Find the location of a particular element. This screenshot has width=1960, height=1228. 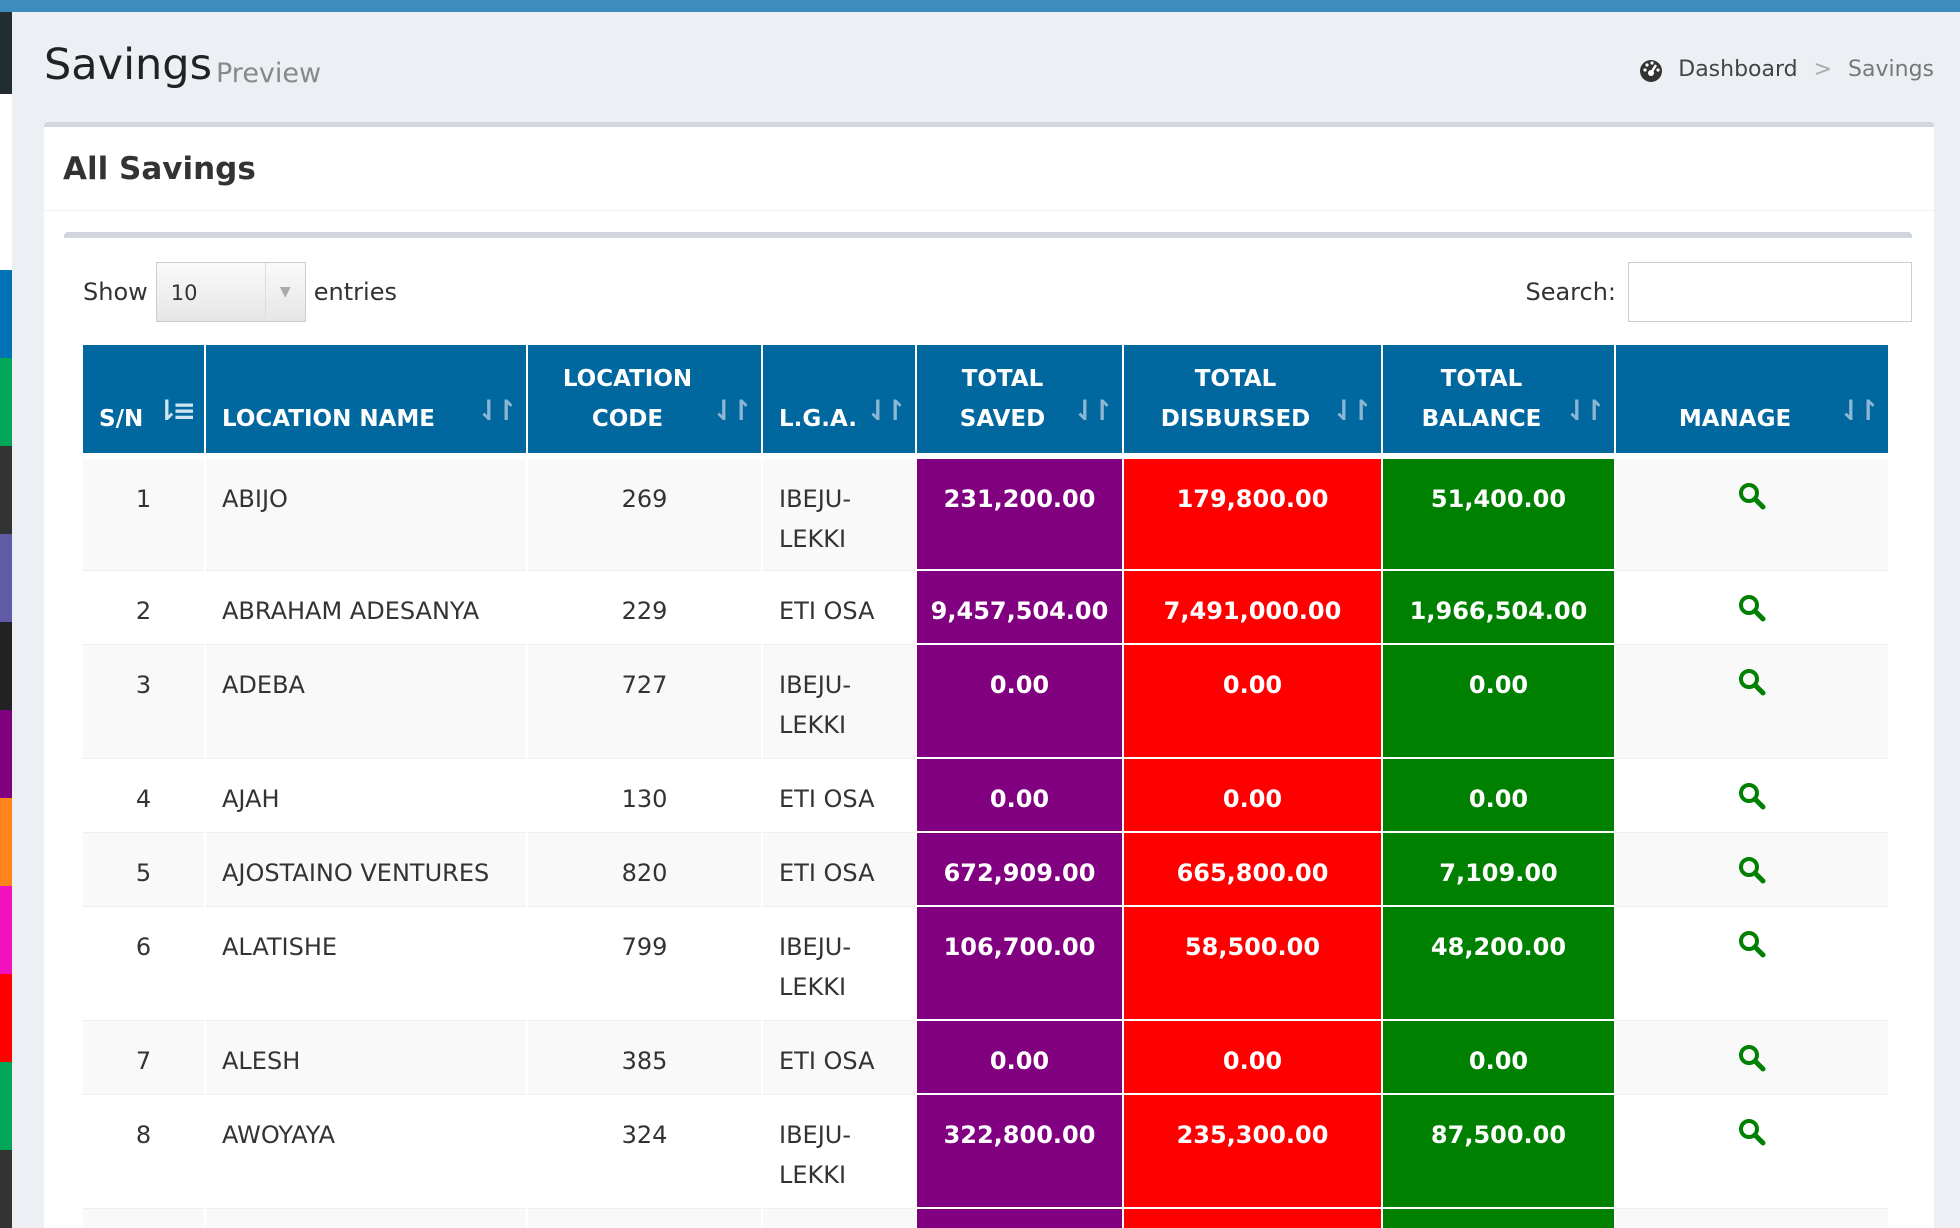

table-row: 7 ALESH 385 ETI OSA 0.00 0.00 0.00 is located at coordinates (986, 1057).